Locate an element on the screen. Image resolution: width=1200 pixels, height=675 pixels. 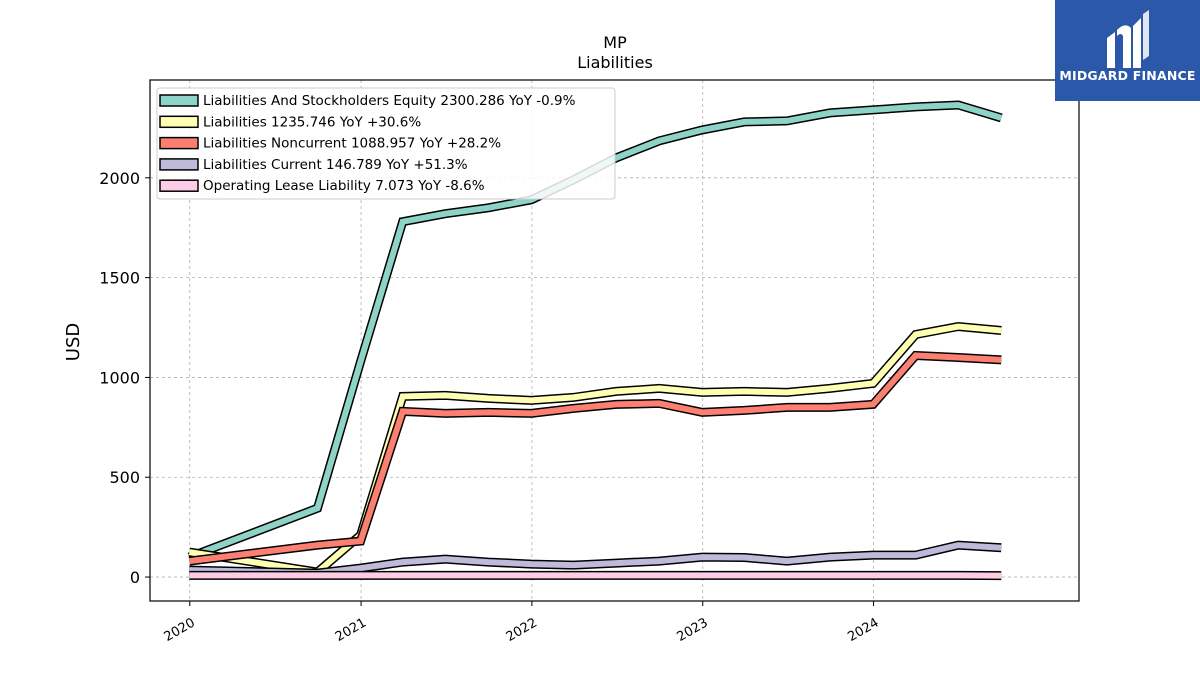
x-tick-label: 2021 is located at coordinates (351, 630).